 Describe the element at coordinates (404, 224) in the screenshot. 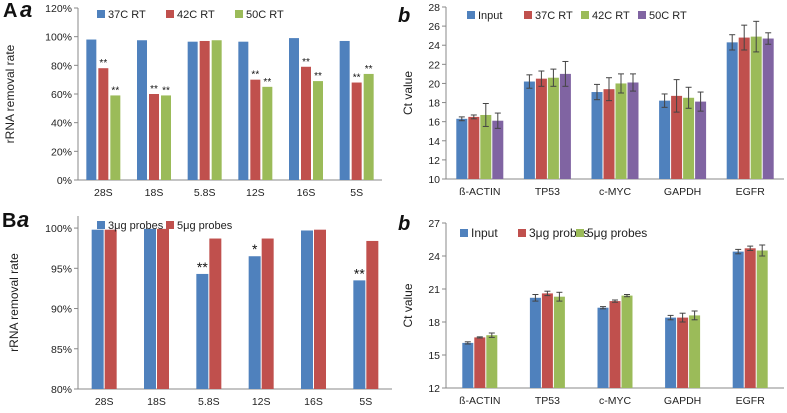

I see `panel-label-B-b: b` at that location.